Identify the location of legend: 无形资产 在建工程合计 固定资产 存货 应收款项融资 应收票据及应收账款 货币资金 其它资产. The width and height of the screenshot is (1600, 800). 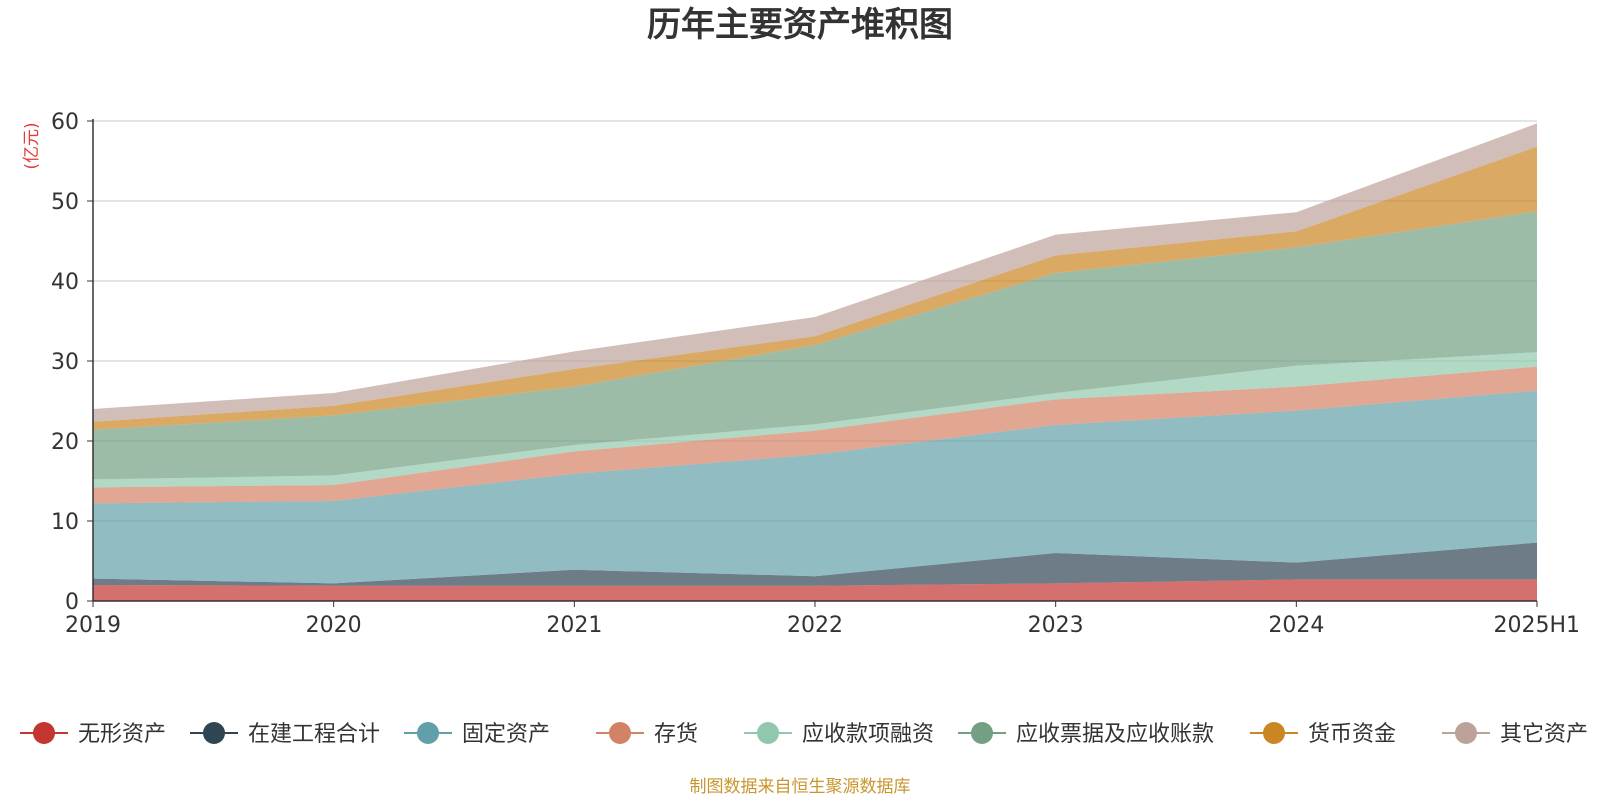
(804, 734).